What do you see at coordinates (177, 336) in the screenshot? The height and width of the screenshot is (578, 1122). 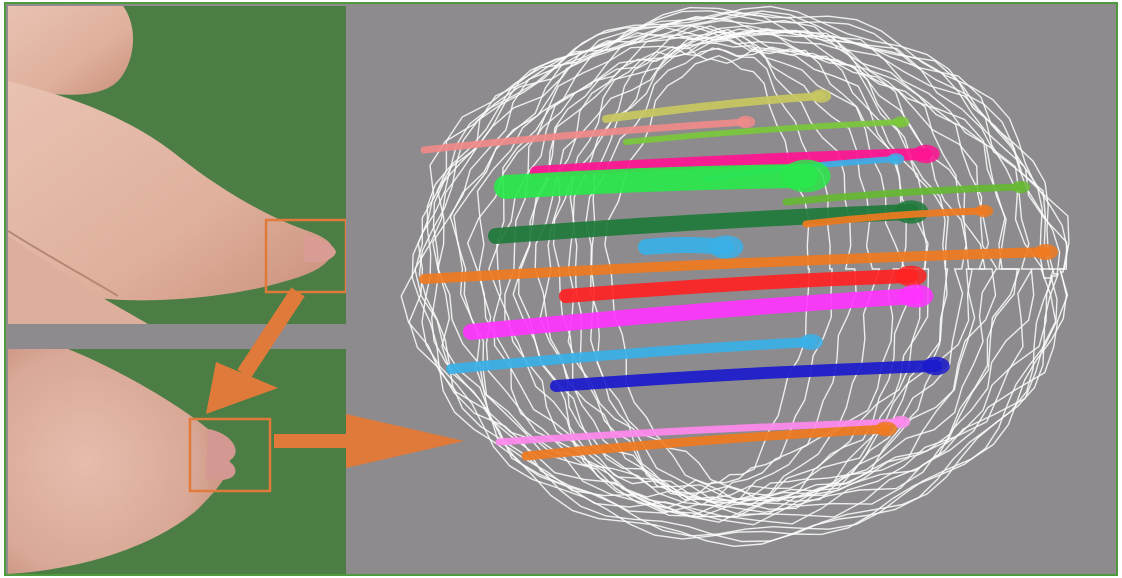 I see `panel-divider` at bounding box center [177, 336].